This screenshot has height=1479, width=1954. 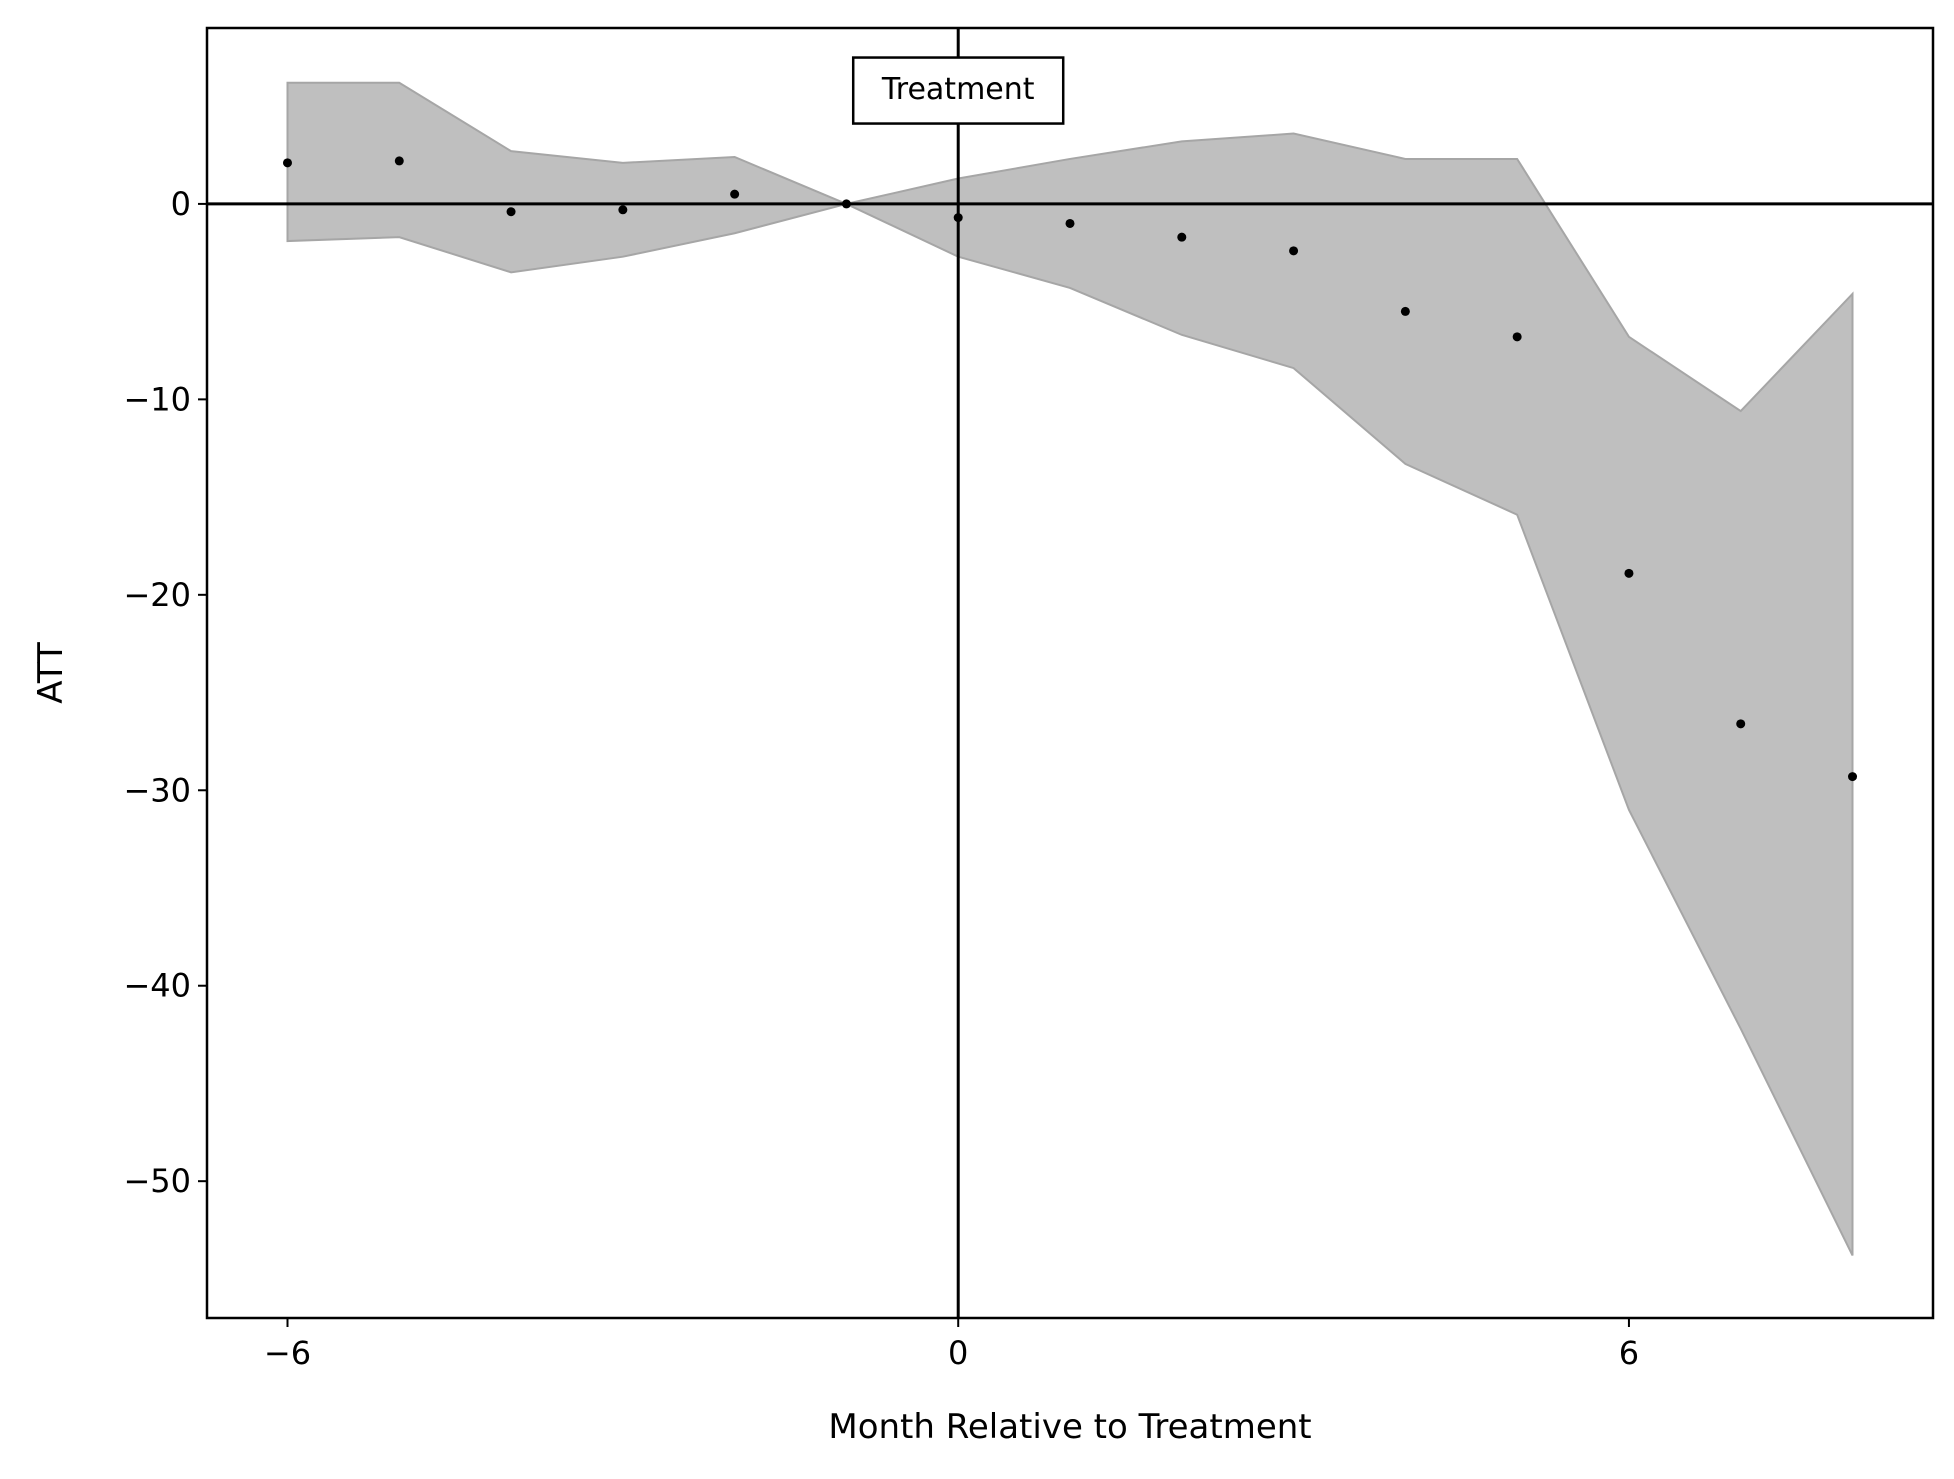 What do you see at coordinates (287, 1353) in the screenshot?
I see `x-tick-label: −6` at bounding box center [287, 1353].